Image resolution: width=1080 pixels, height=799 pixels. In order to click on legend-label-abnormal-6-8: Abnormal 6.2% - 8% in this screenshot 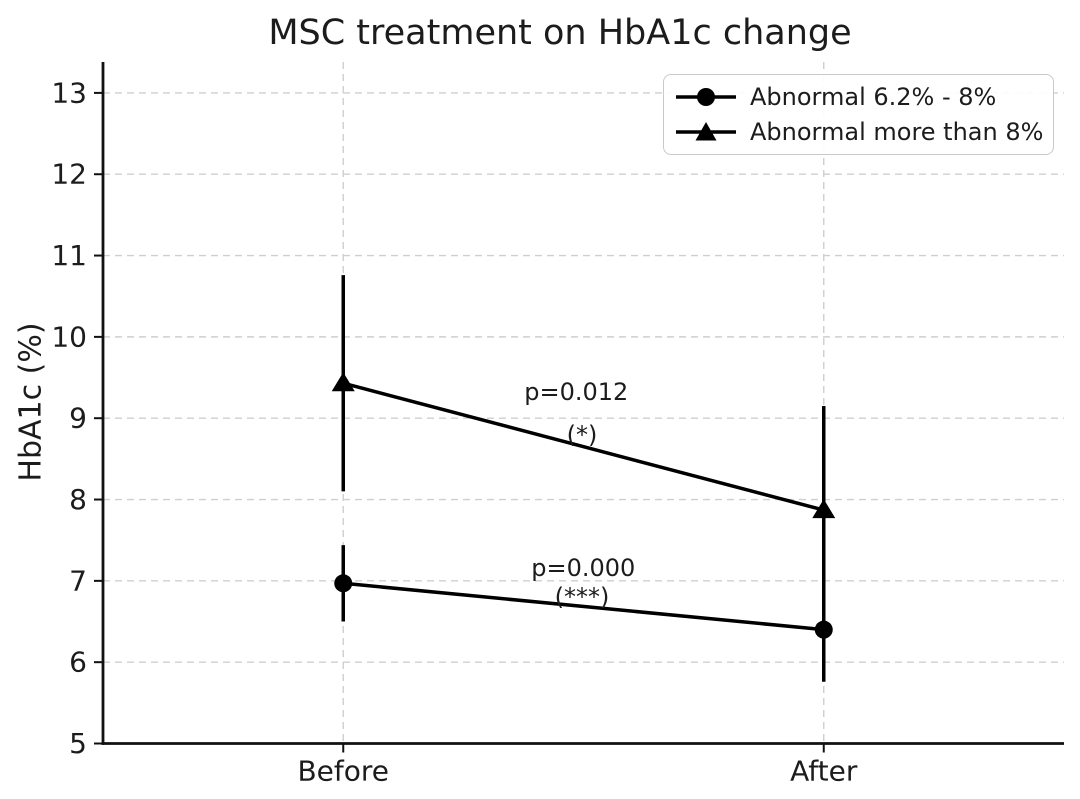, I will do `click(873, 97)`.